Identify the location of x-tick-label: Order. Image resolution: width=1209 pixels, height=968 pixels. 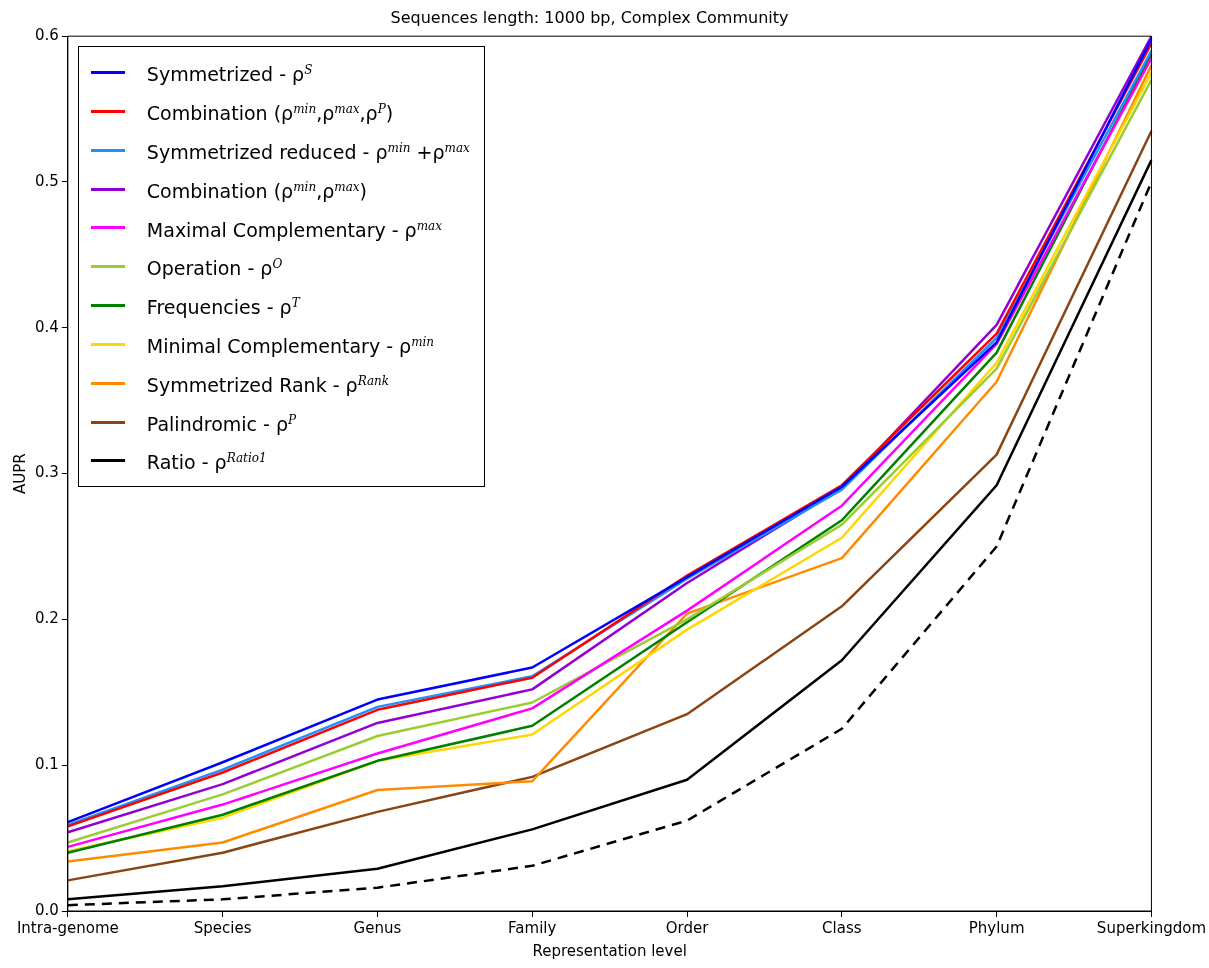
(687, 927).